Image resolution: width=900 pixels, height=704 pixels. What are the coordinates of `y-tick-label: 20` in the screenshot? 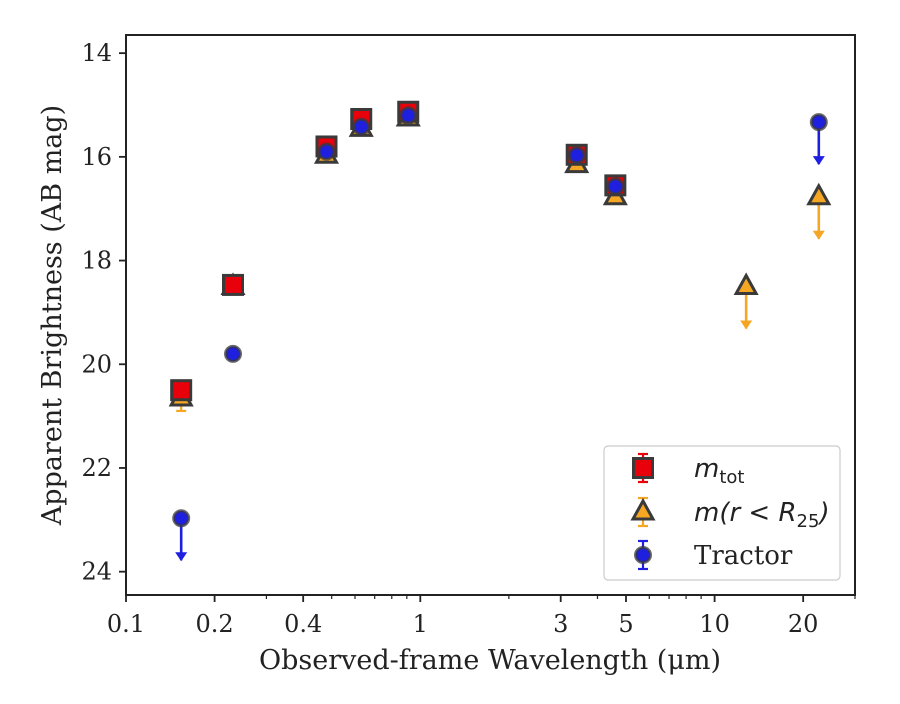 It's located at (96, 364).